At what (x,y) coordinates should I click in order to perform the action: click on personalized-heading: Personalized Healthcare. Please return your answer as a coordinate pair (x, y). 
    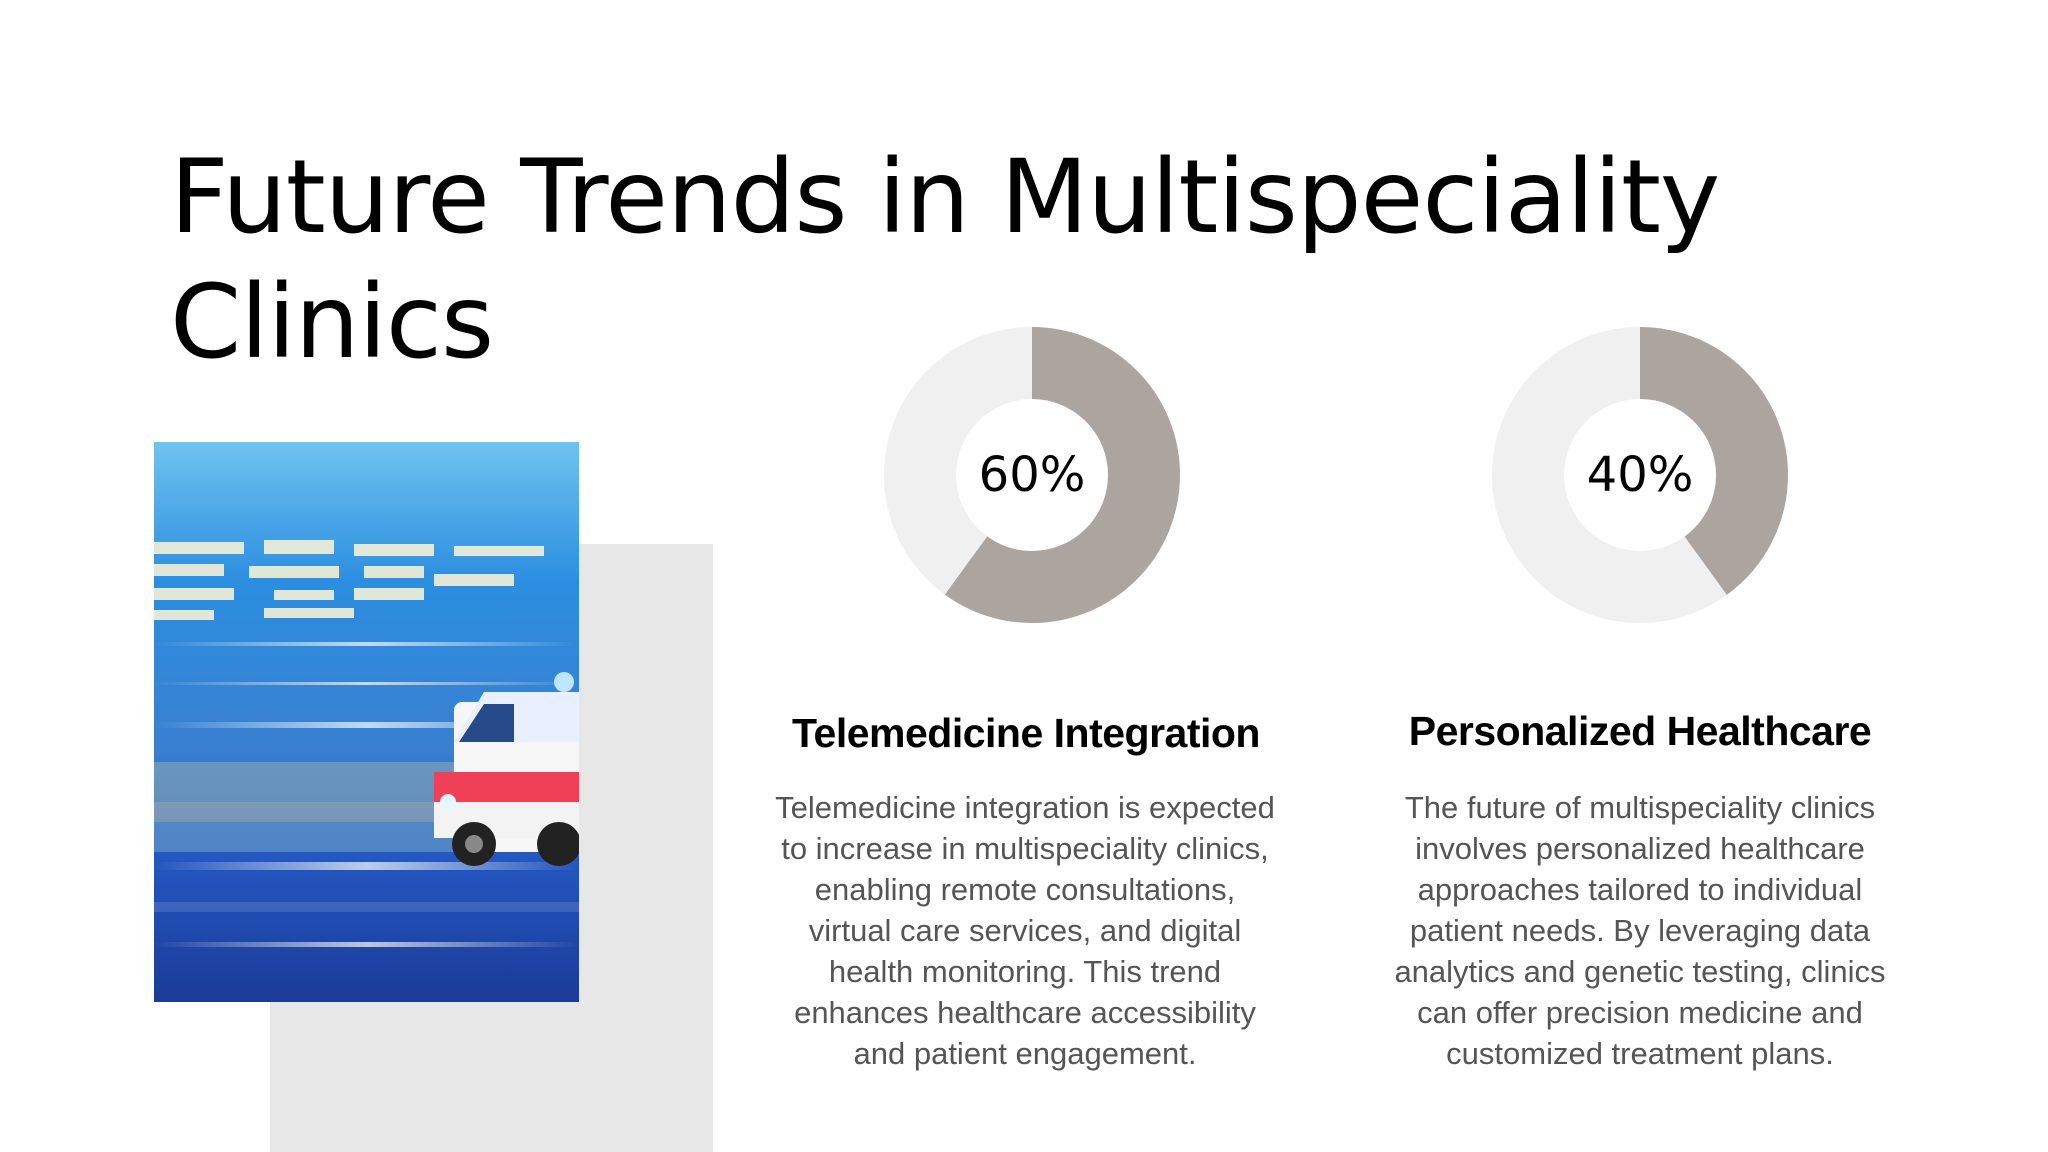
    Looking at the image, I should click on (1640, 731).